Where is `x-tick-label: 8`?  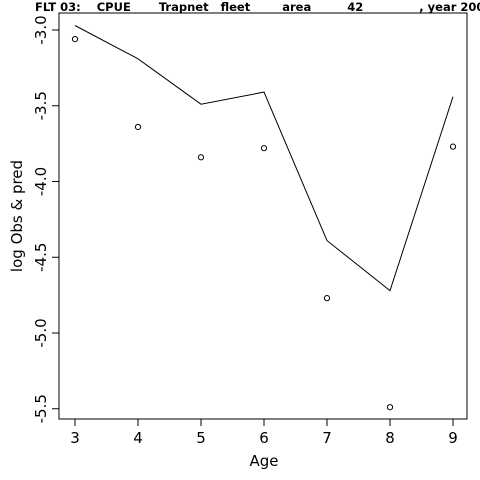 x-tick-label: 8 is located at coordinates (390, 438).